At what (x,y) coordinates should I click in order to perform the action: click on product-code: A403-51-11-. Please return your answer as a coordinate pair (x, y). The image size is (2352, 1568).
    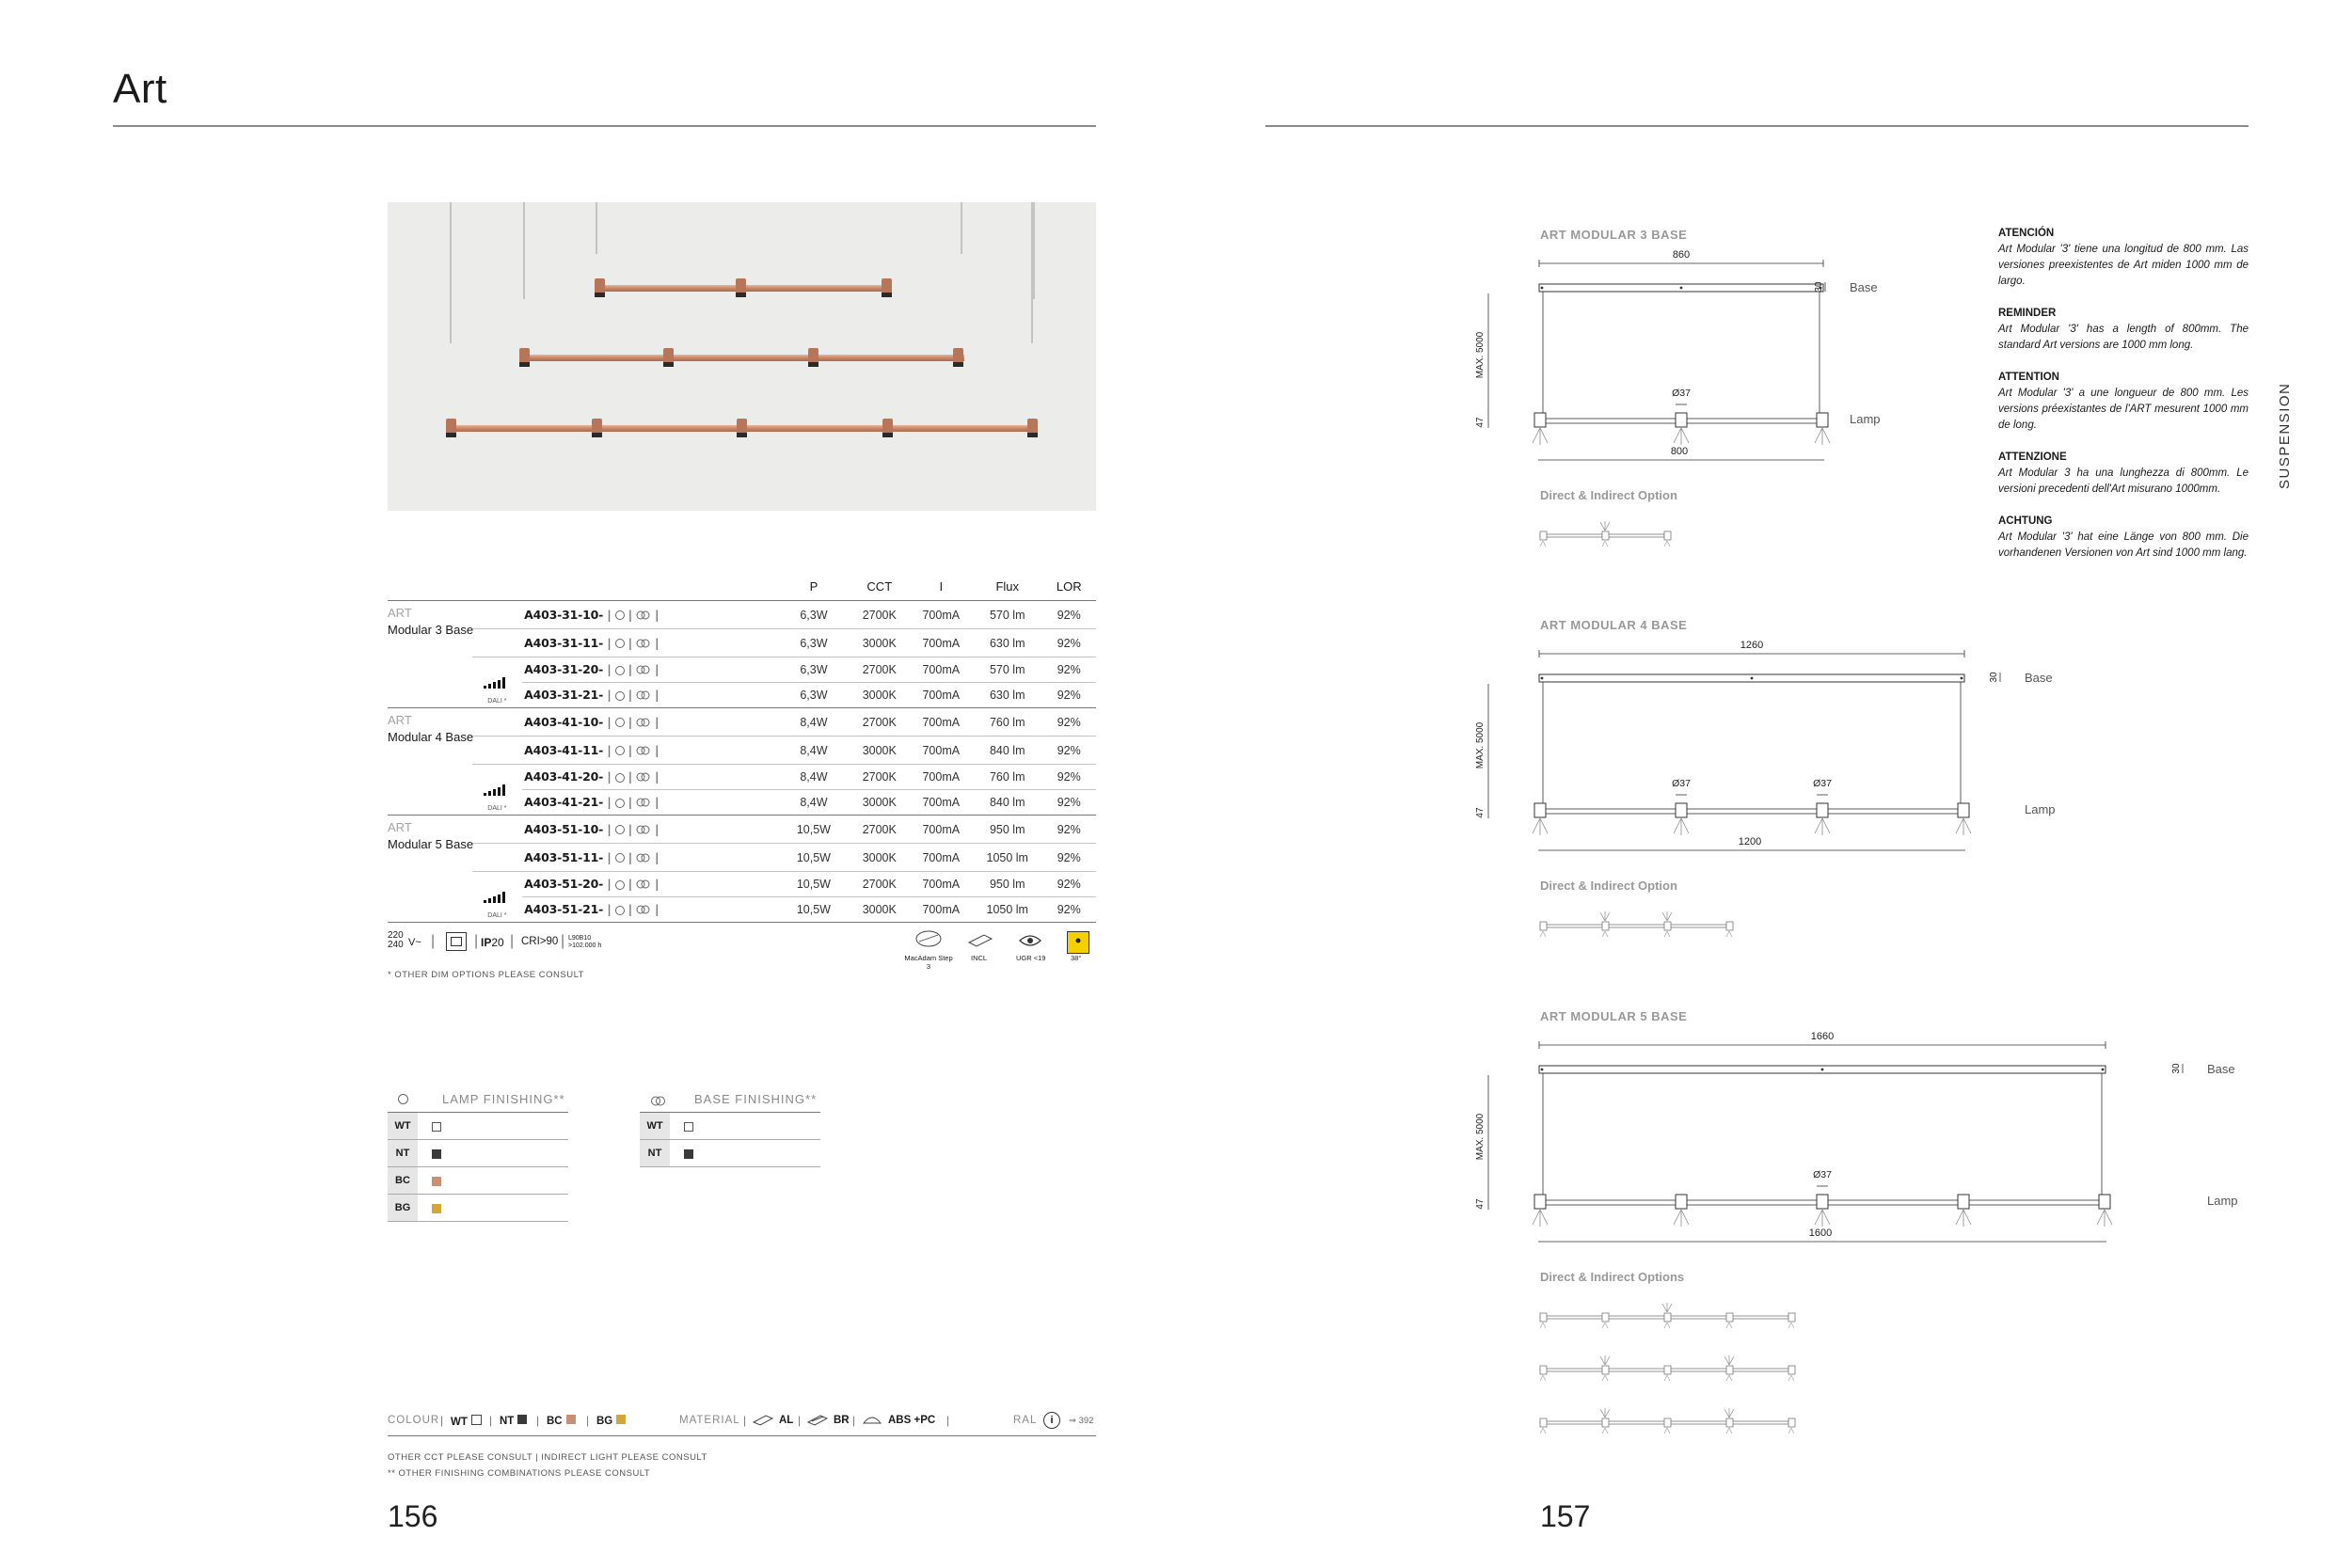
    Looking at the image, I should click on (564, 857).